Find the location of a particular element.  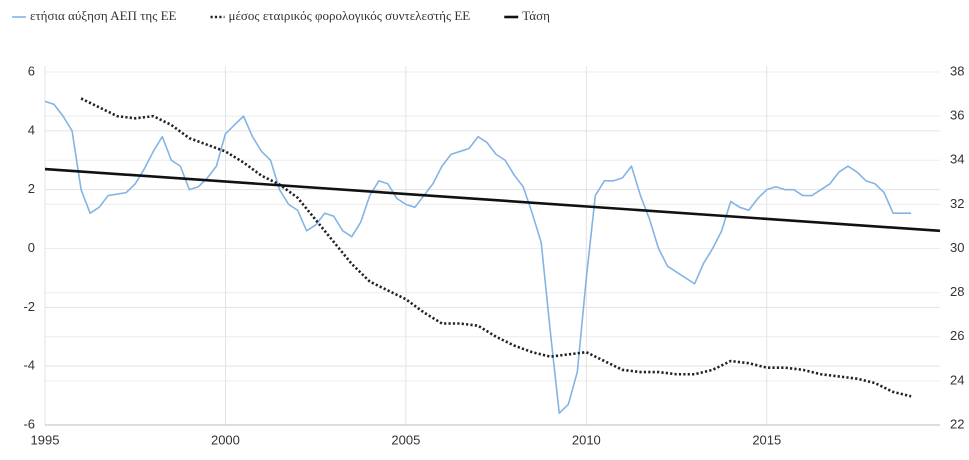

y-tick-label: -6 is located at coordinates (29, 423).